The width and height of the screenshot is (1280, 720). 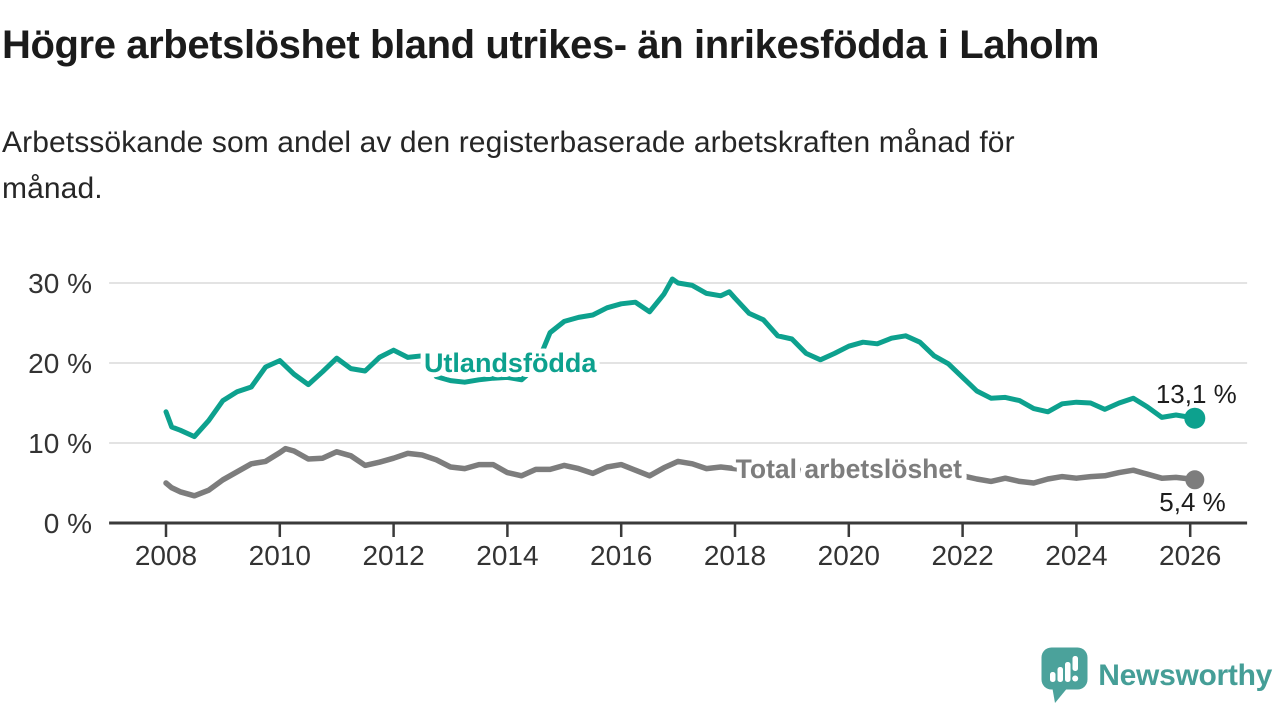 I want to click on x-axis-label-2018: 2018, so click(x=735, y=555).